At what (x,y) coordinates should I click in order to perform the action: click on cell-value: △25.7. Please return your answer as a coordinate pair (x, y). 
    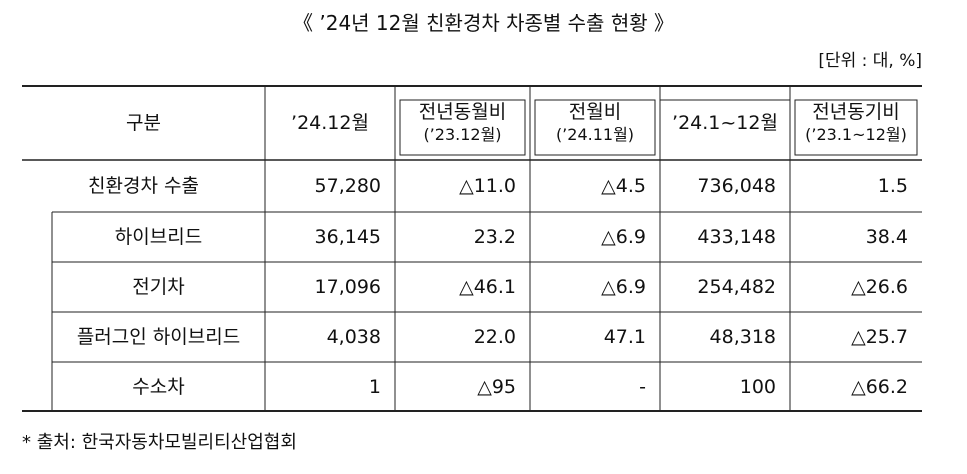
    Looking at the image, I should click on (879, 337).